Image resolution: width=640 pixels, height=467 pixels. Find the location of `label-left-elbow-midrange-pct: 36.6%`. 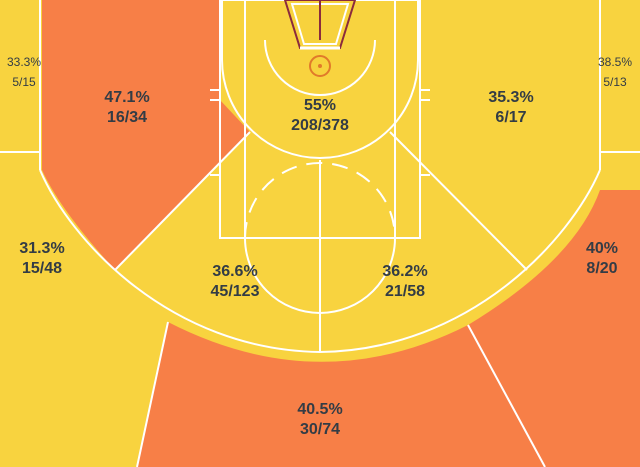

label-left-elbow-midrange-pct: 36.6% is located at coordinates (234, 271).